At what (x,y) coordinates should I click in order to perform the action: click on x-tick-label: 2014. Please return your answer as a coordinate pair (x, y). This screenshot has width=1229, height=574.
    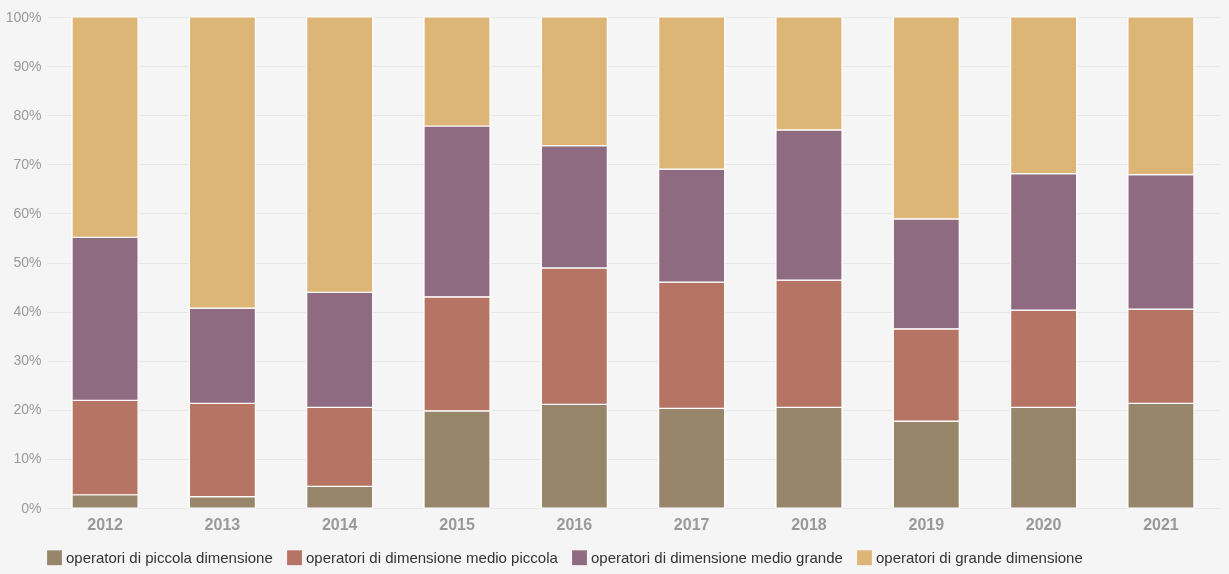
    Looking at the image, I should click on (339, 524).